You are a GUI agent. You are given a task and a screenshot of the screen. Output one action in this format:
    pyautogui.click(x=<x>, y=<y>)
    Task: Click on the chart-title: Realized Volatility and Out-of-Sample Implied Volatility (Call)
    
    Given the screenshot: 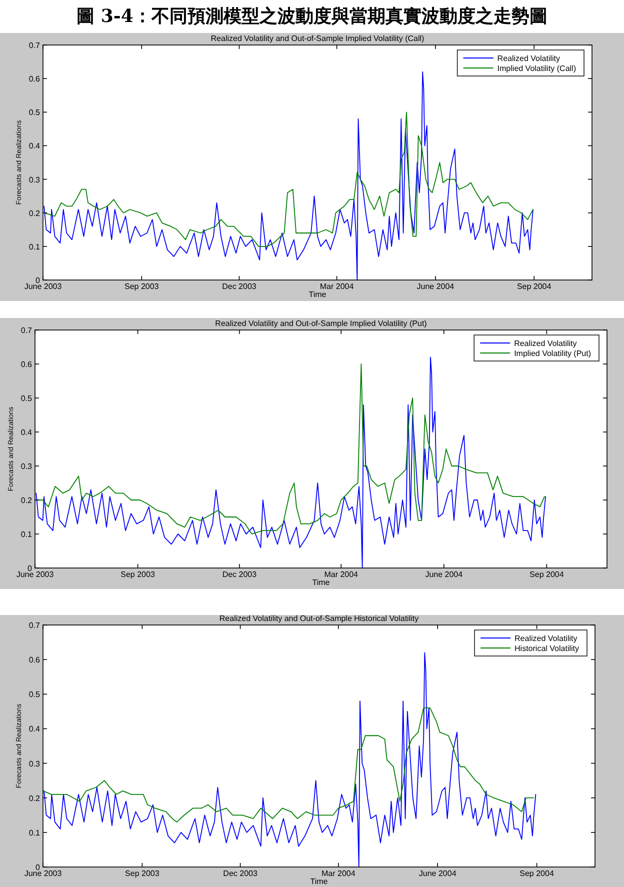 What is the action you would take?
    pyautogui.click(x=317, y=38)
    